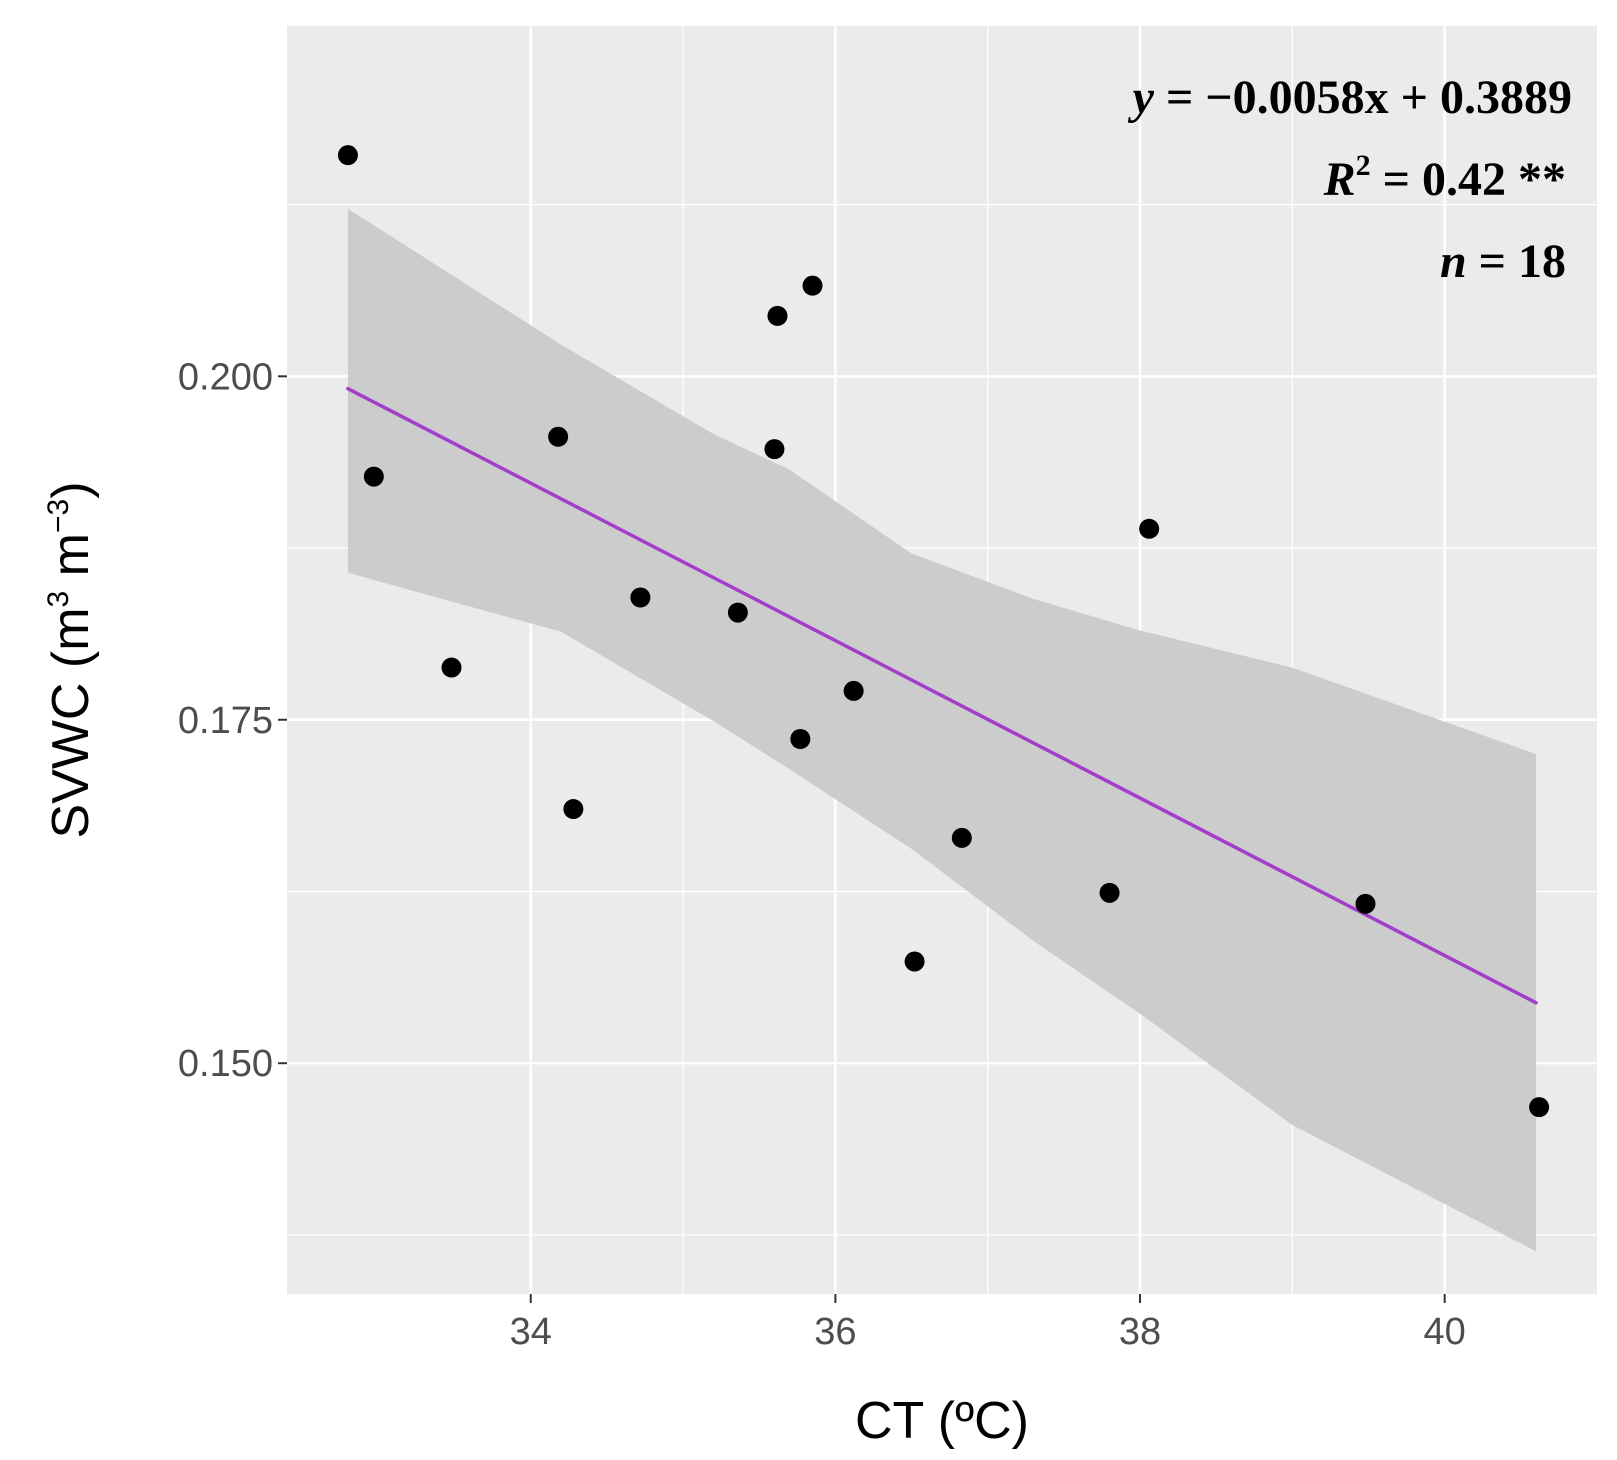 This screenshot has height=1460, width=1617. What do you see at coordinates (1453, 261) in the screenshot?
I see `sample-size-n: n` at bounding box center [1453, 261].